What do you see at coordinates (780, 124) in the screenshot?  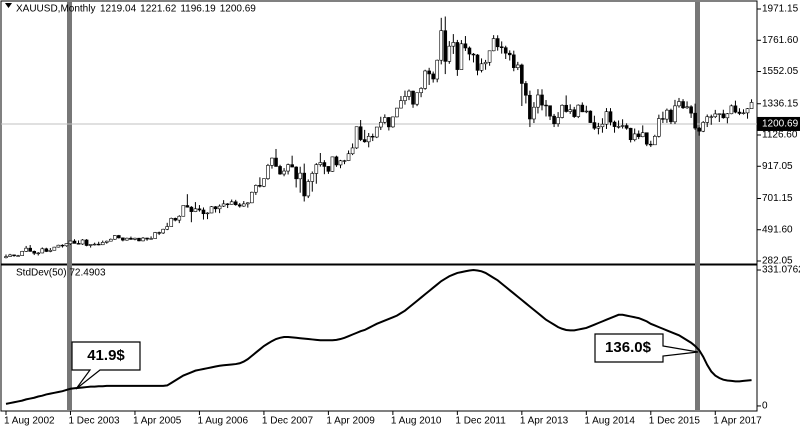 I see `price-label: 1200.69` at bounding box center [780, 124].